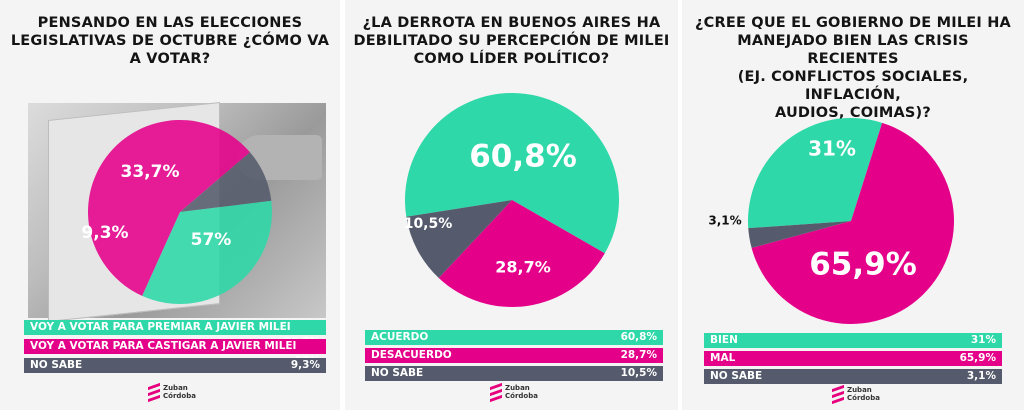 The image size is (1024, 410). What do you see at coordinates (853, 340) in the screenshot?
I see `legend-row: BIEN 31%` at bounding box center [853, 340].